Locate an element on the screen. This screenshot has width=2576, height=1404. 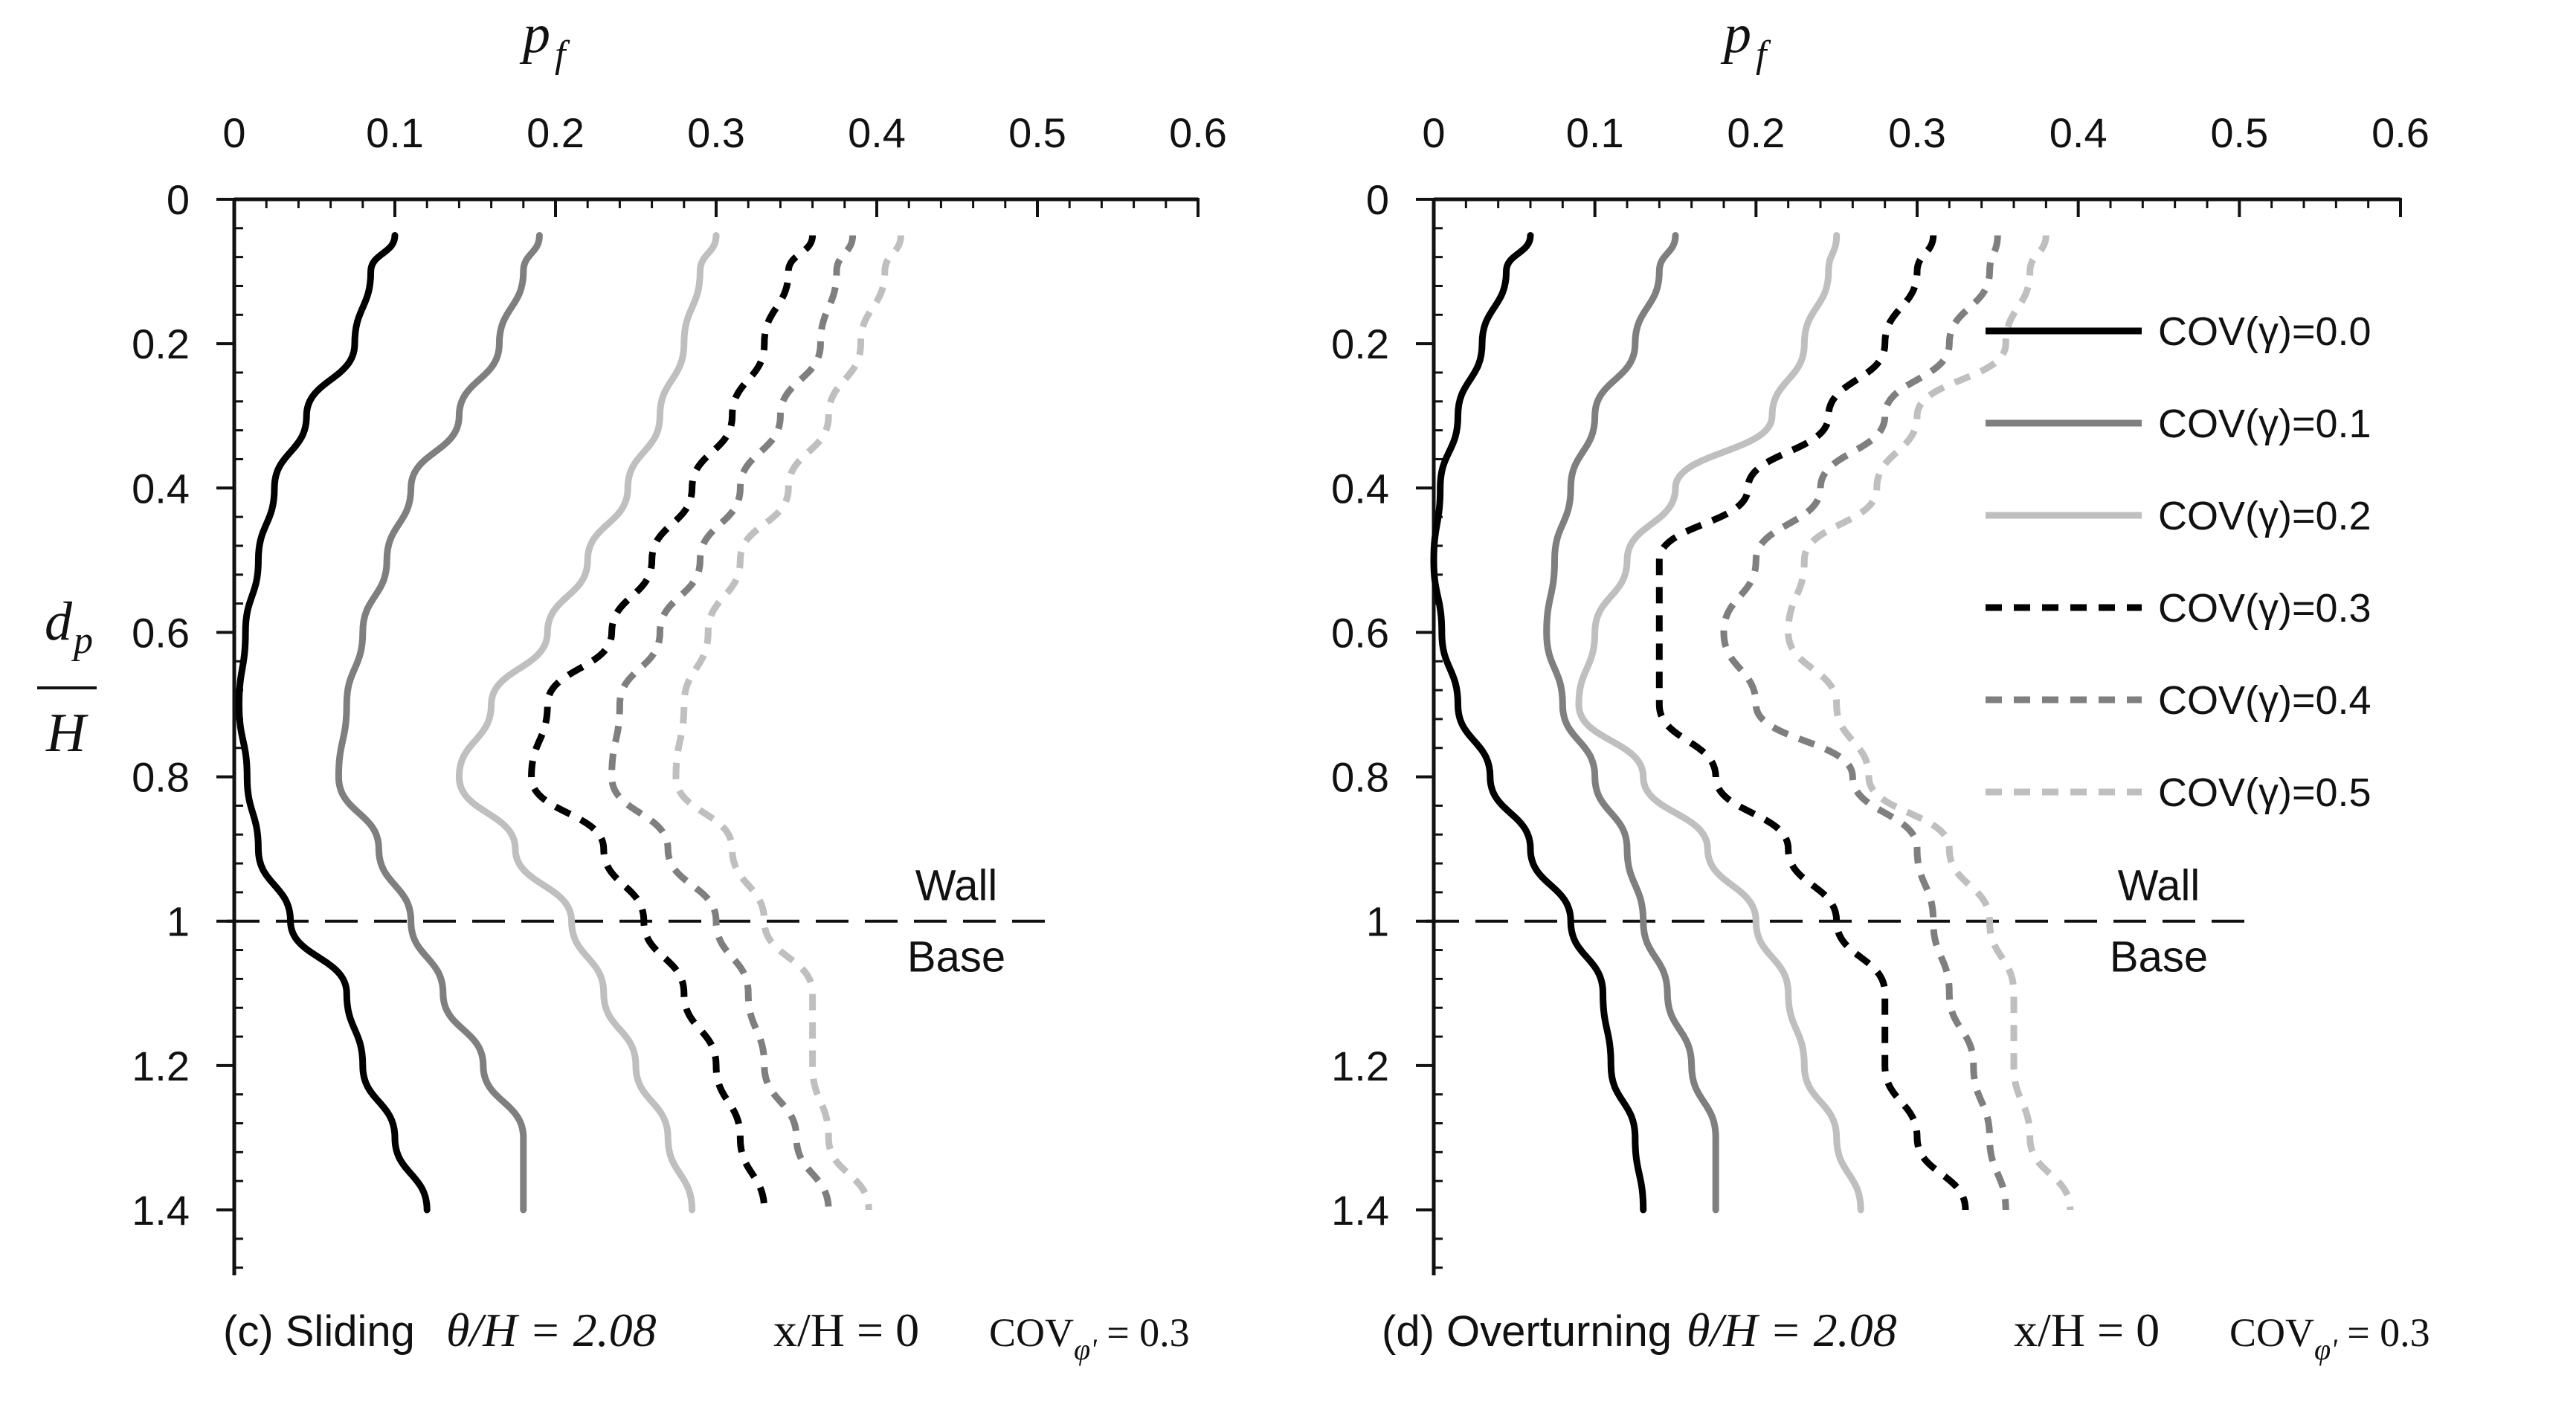
y-axis-title-denominator: H is located at coordinates (66, 733).